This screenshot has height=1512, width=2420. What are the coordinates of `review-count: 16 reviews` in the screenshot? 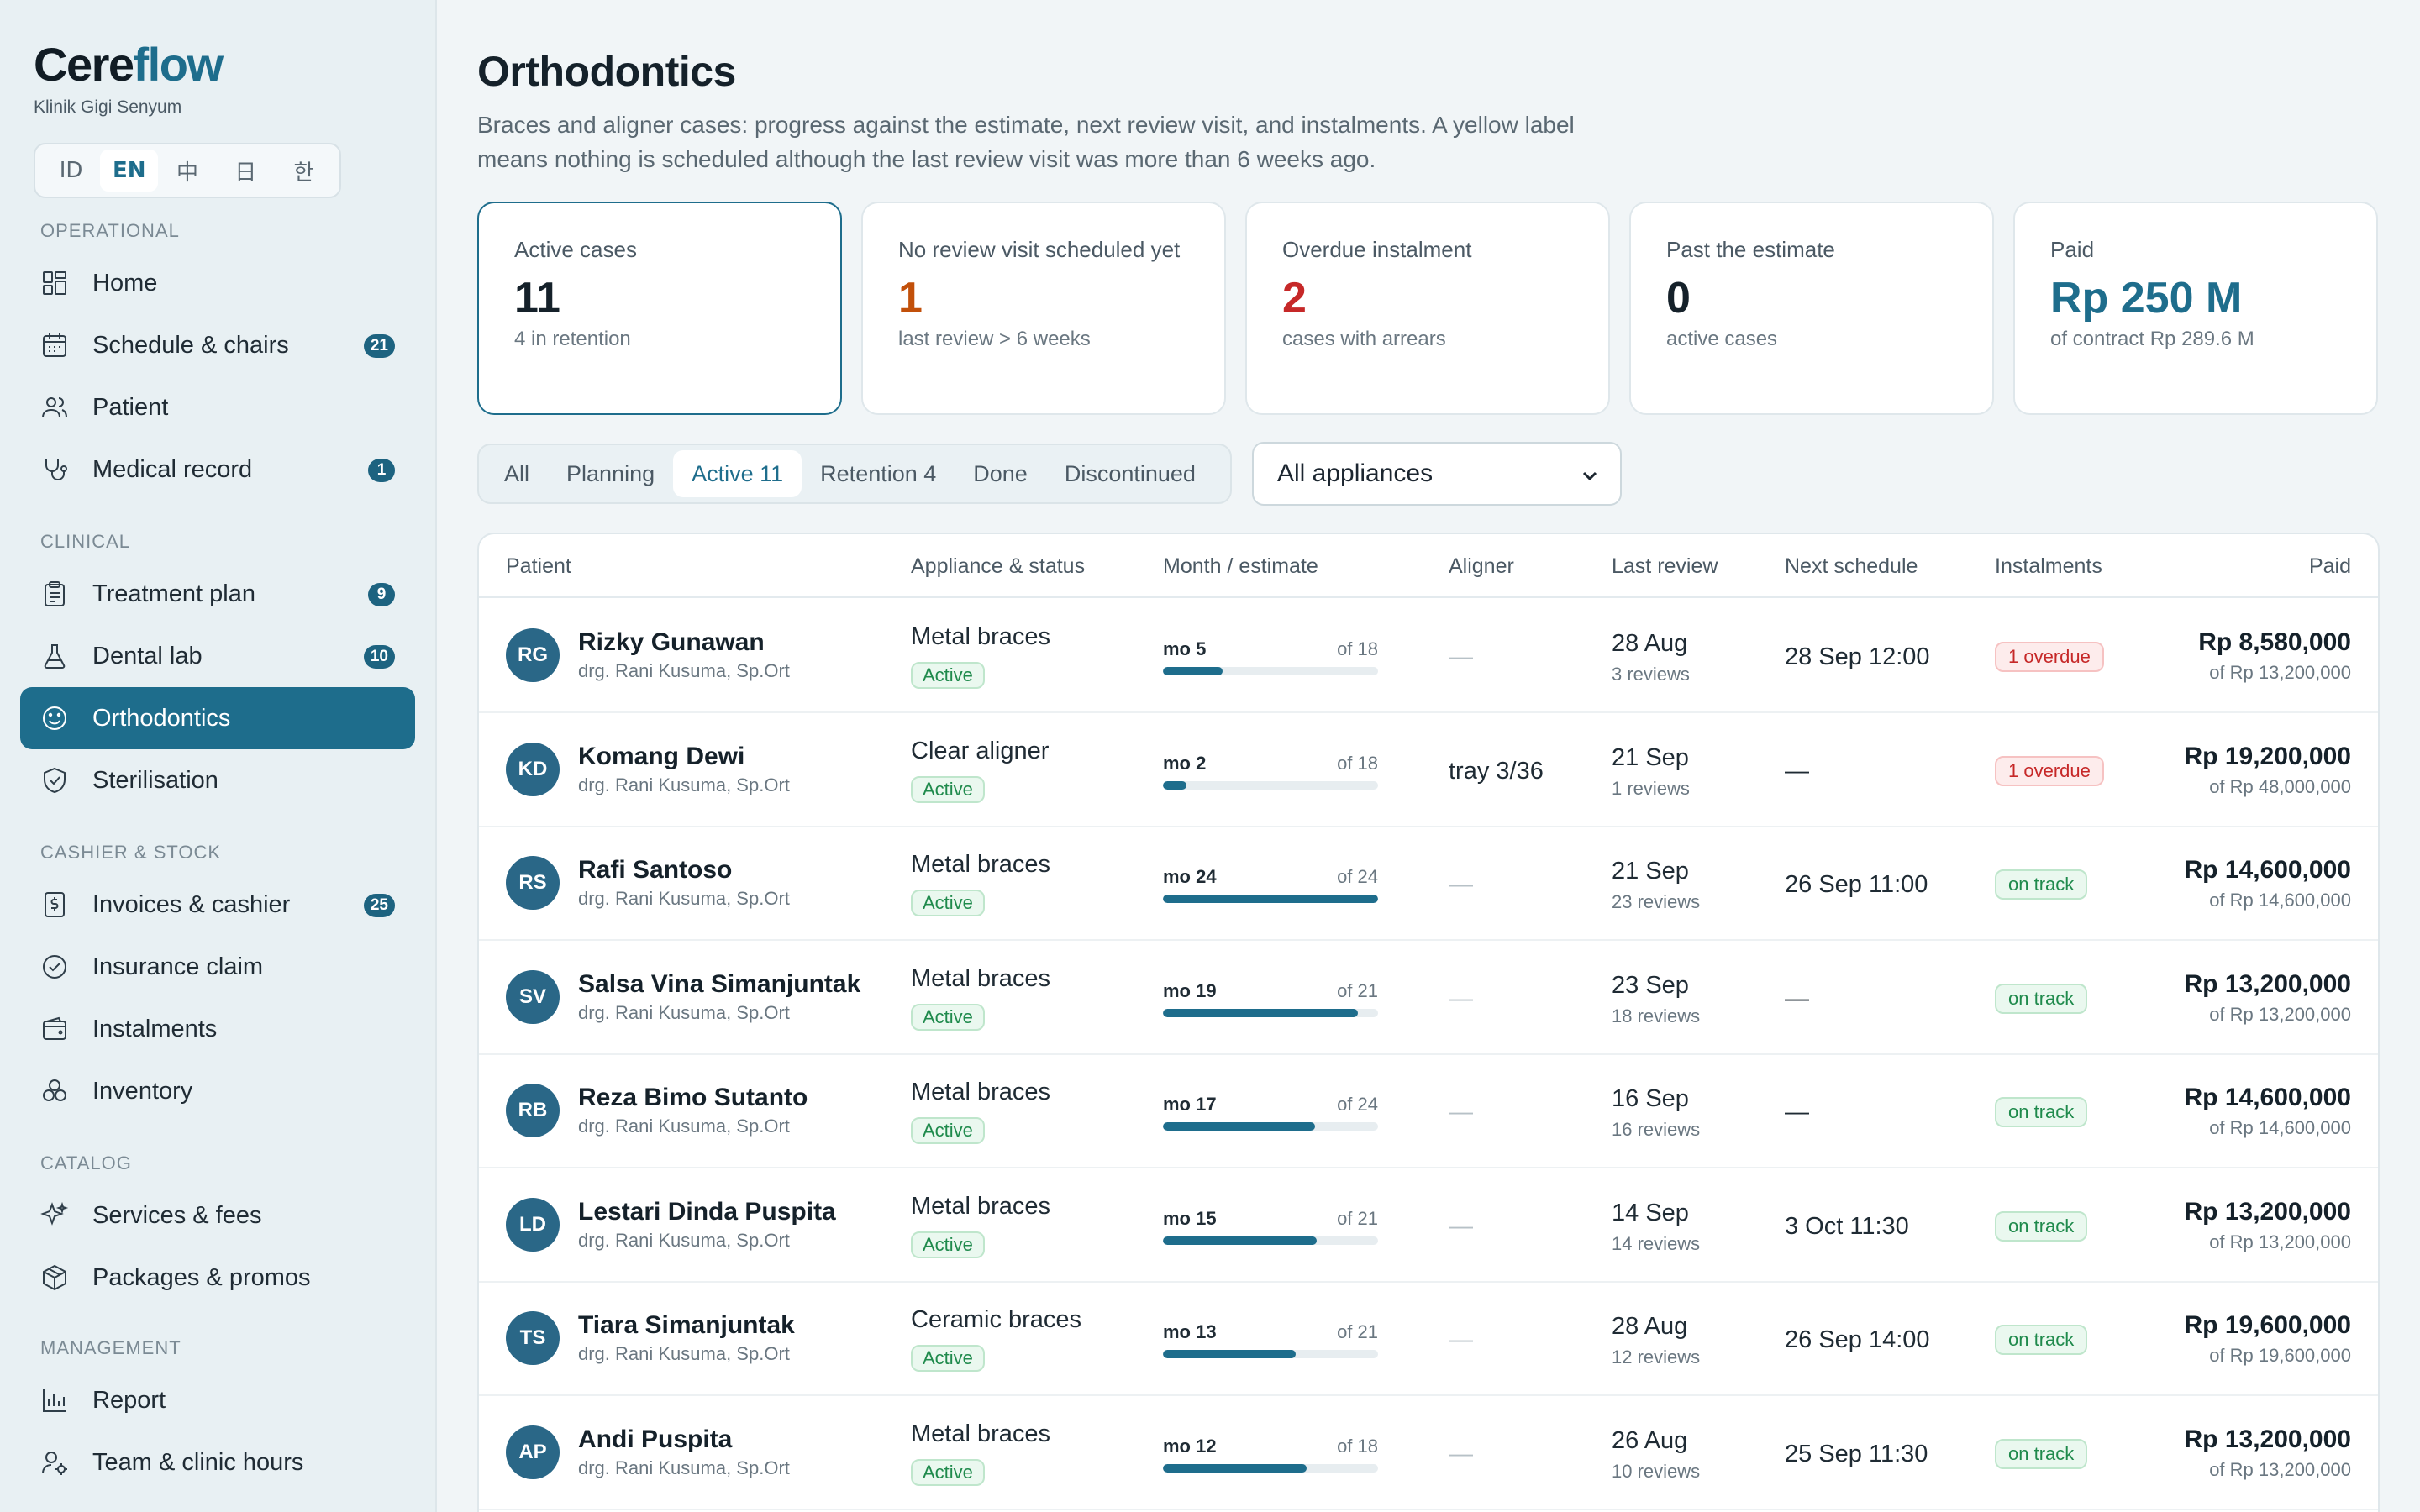 It's located at (1656, 1129).